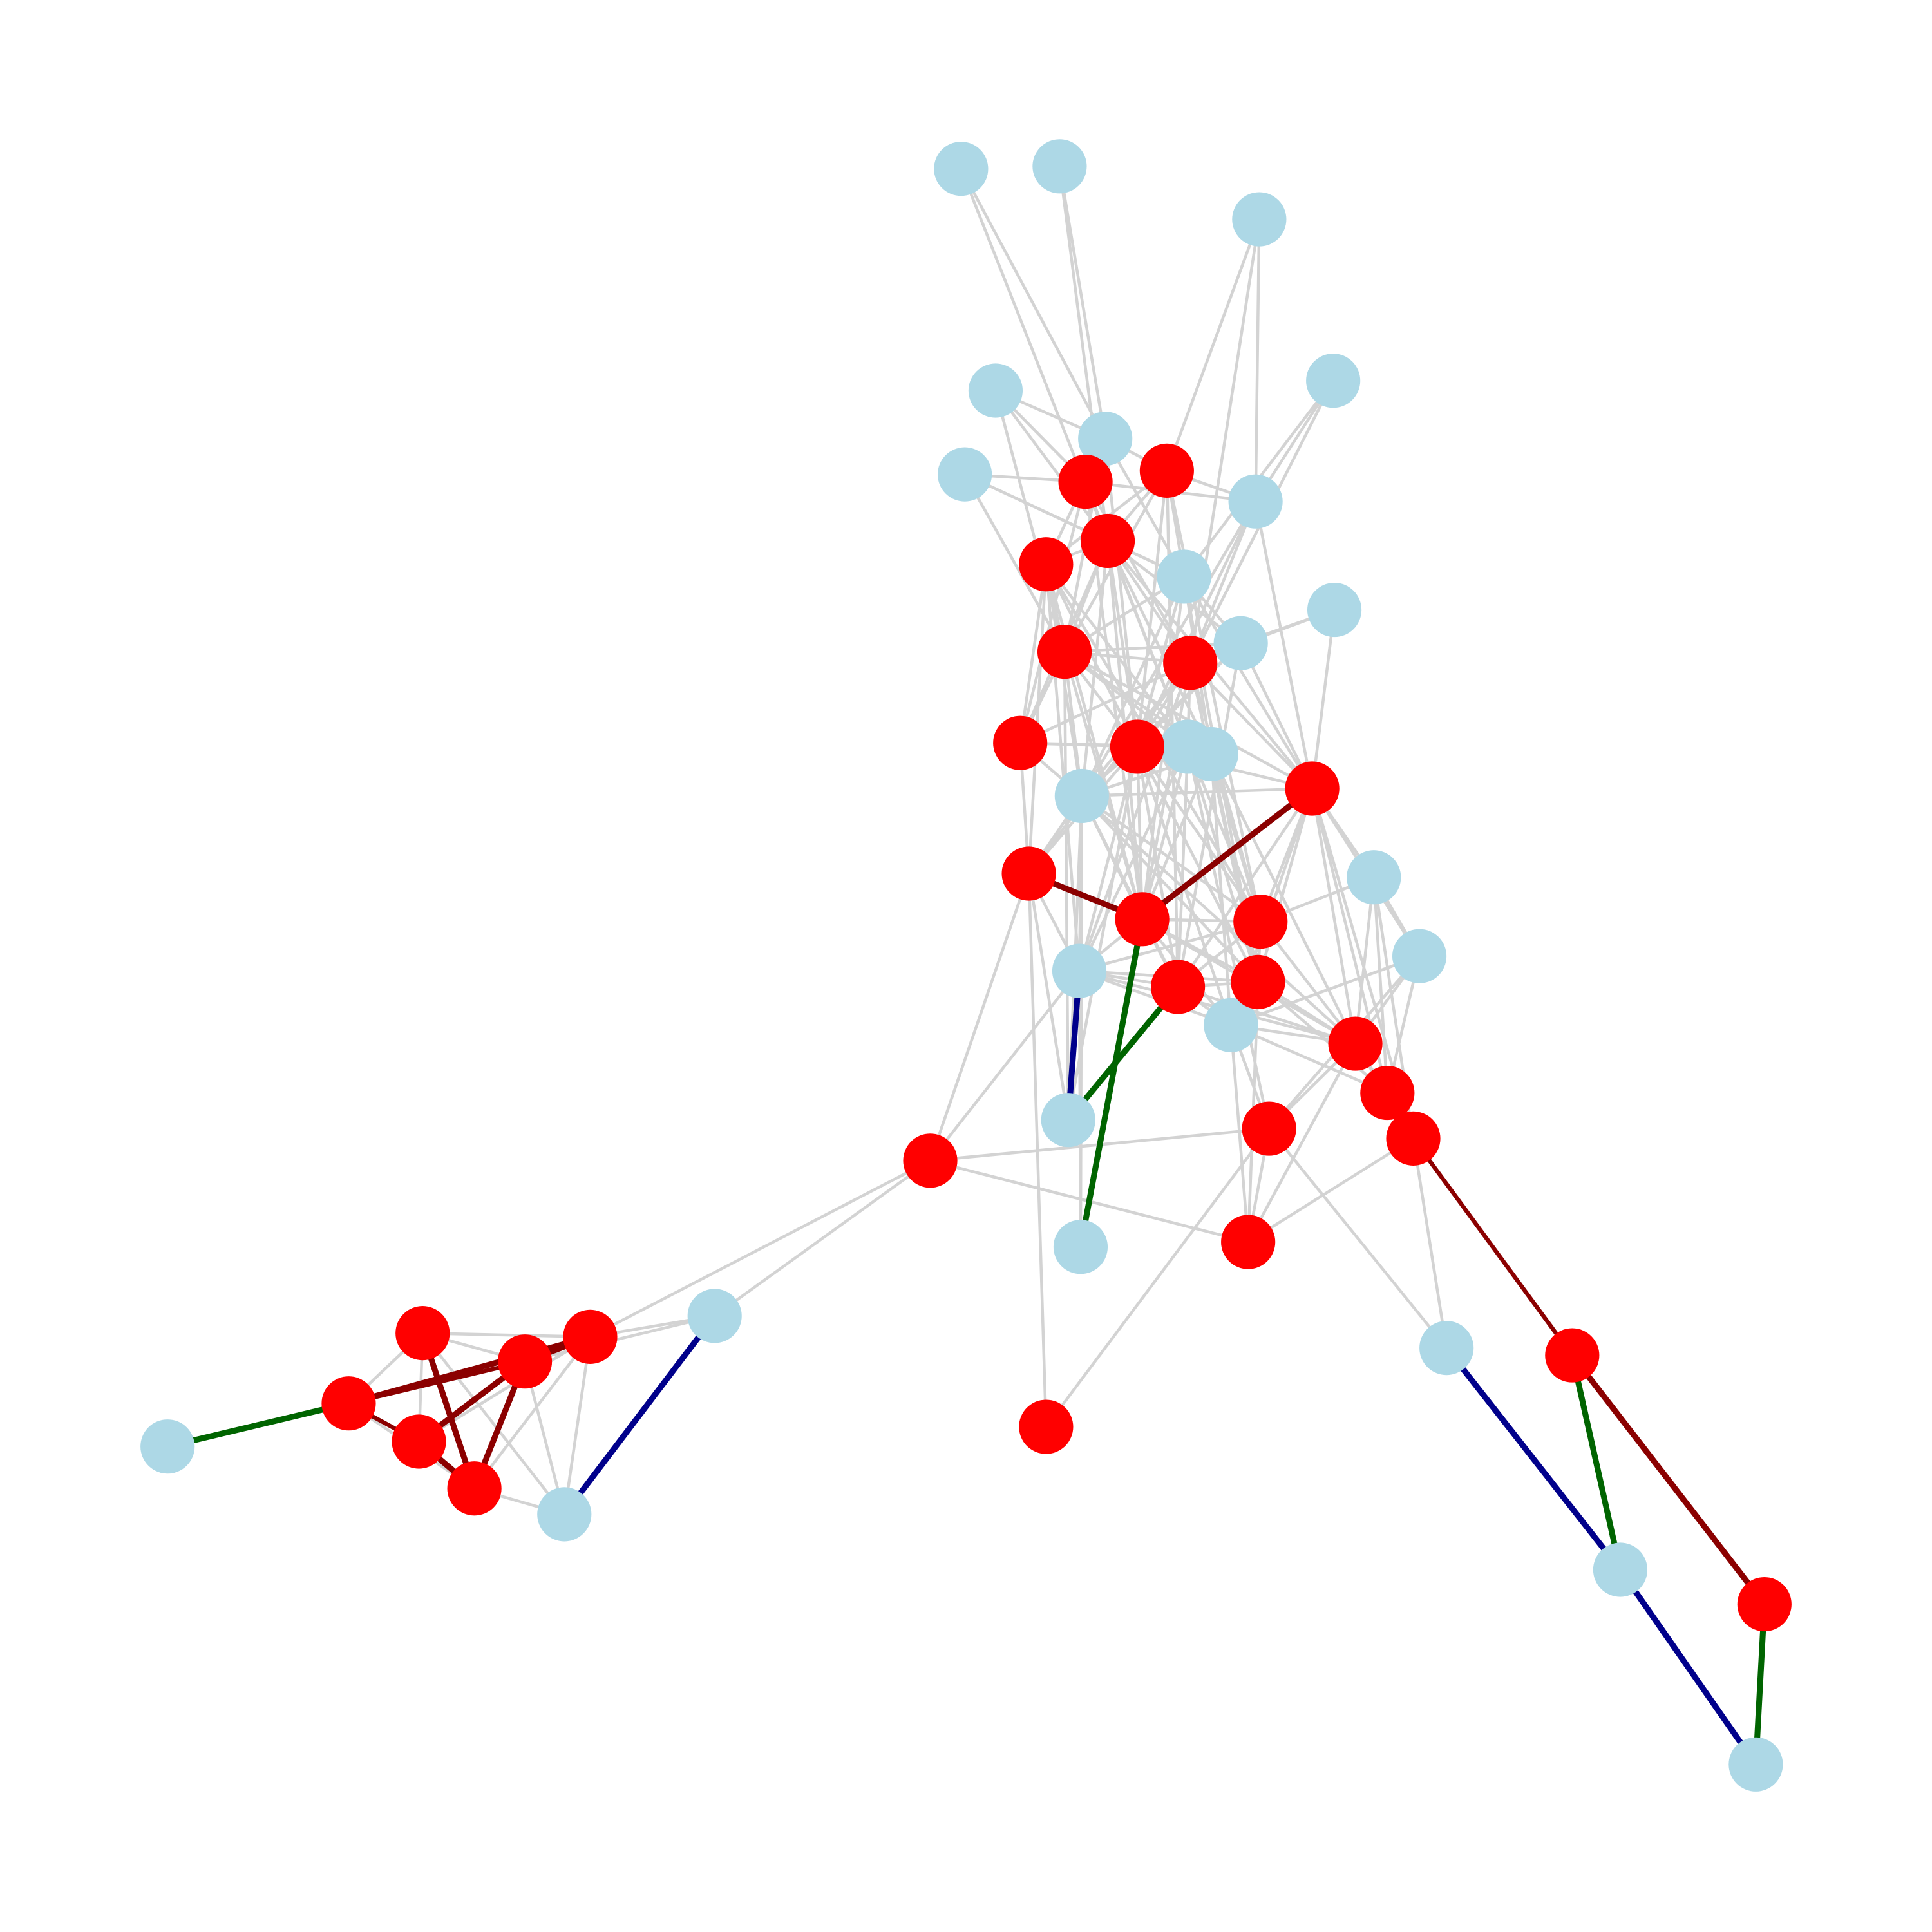 Image resolution: width=1932 pixels, height=1932 pixels. I want to click on edge-B10-R5, so click(1153, 647).